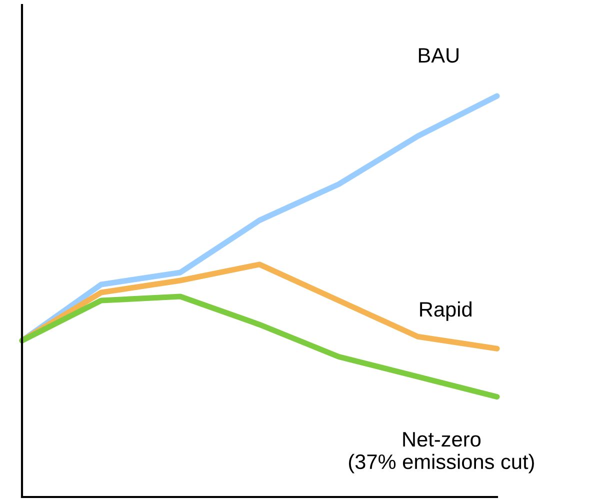  What do you see at coordinates (446, 311) in the screenshot?
I see `series-label: Rapid` at bounding box center [446, 311].